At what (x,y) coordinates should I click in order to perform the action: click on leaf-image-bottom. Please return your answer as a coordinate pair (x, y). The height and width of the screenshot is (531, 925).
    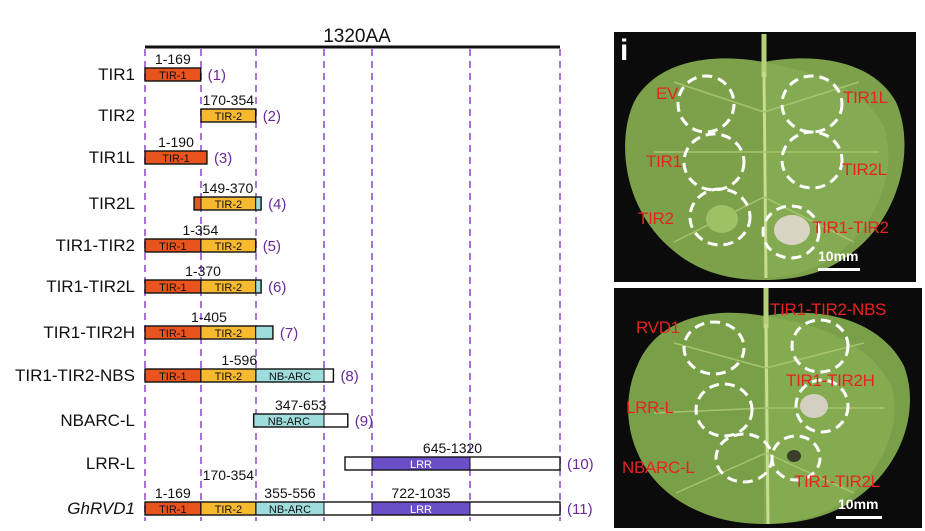
    Looking at the image, I should click on (769, 406).